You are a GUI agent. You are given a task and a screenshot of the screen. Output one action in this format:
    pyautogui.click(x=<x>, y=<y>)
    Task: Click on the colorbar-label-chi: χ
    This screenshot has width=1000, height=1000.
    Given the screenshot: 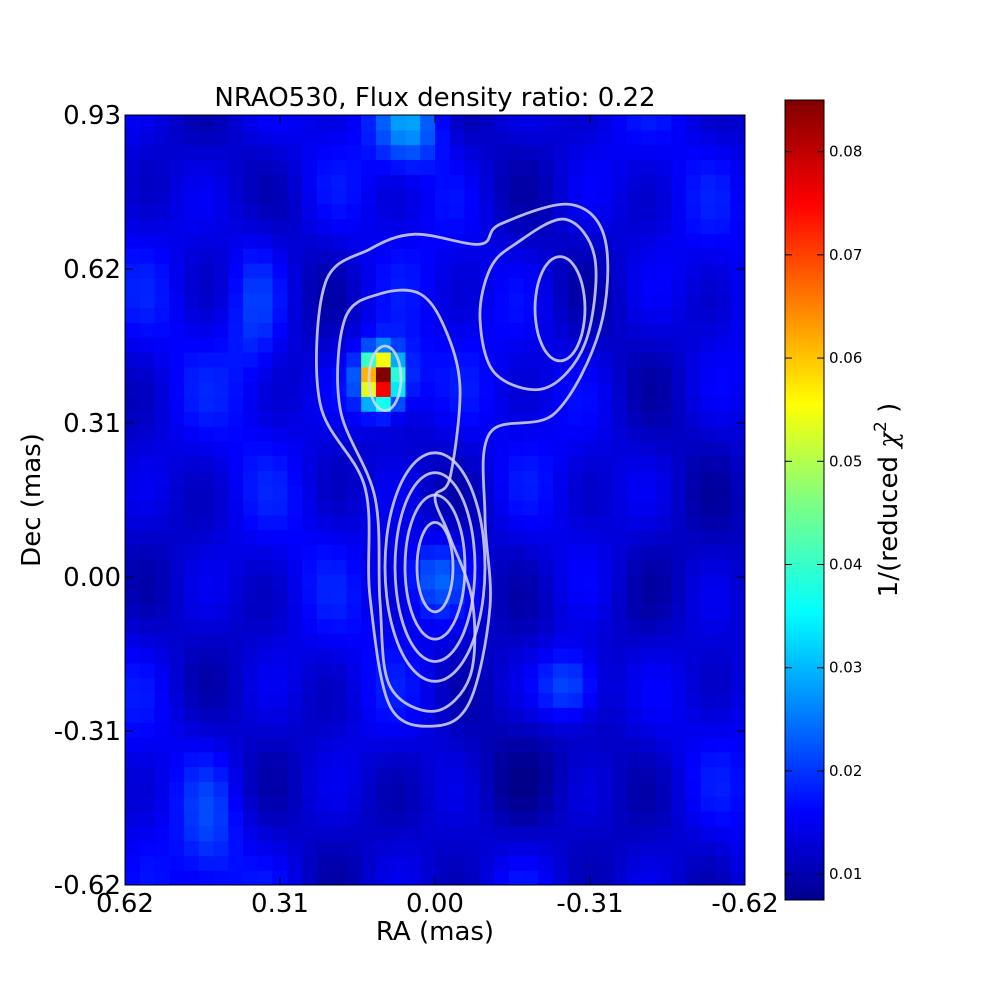 What is the action you would take?
    pyautogui.click(x=889, y=440)
    